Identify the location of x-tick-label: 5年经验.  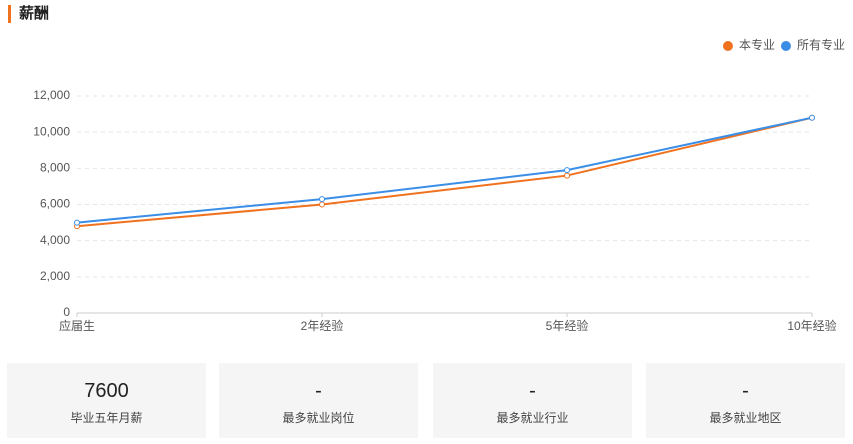
(567, 325).